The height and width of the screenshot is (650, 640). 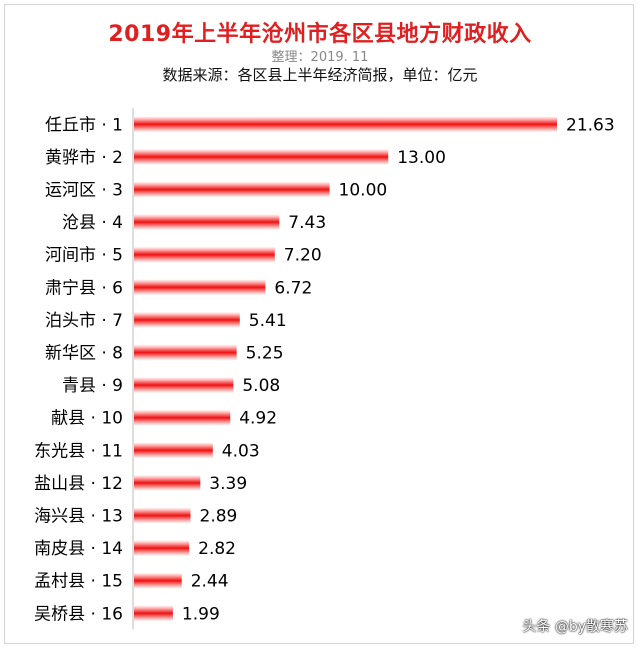 I want to click on category-label: 海兴县 · 13, so click(x=78, y=517).